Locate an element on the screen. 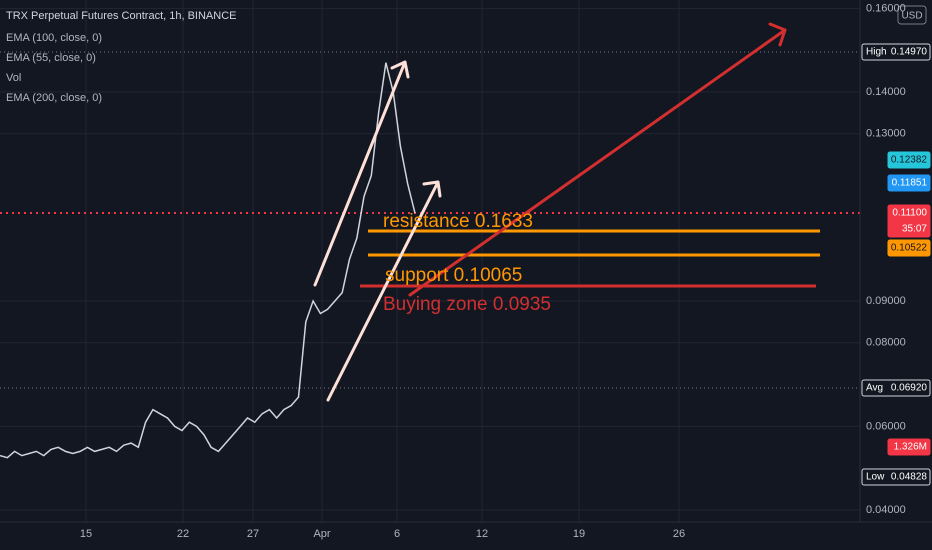 The image size is (932, 550). price-tag-name: Avg is located at coordinates (874, 388).